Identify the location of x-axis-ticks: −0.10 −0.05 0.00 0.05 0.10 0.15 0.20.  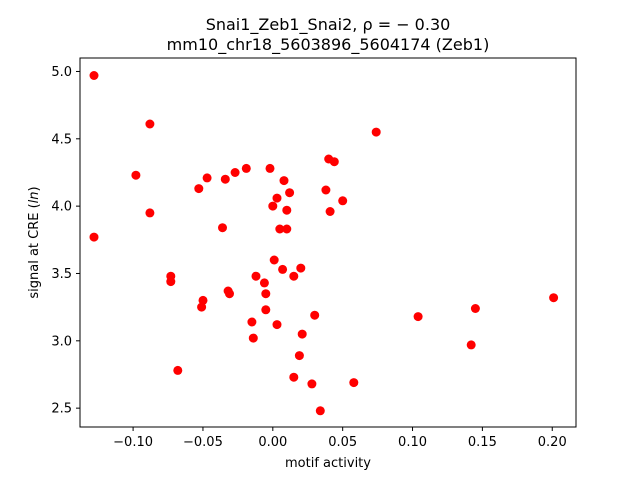
(340, 438).